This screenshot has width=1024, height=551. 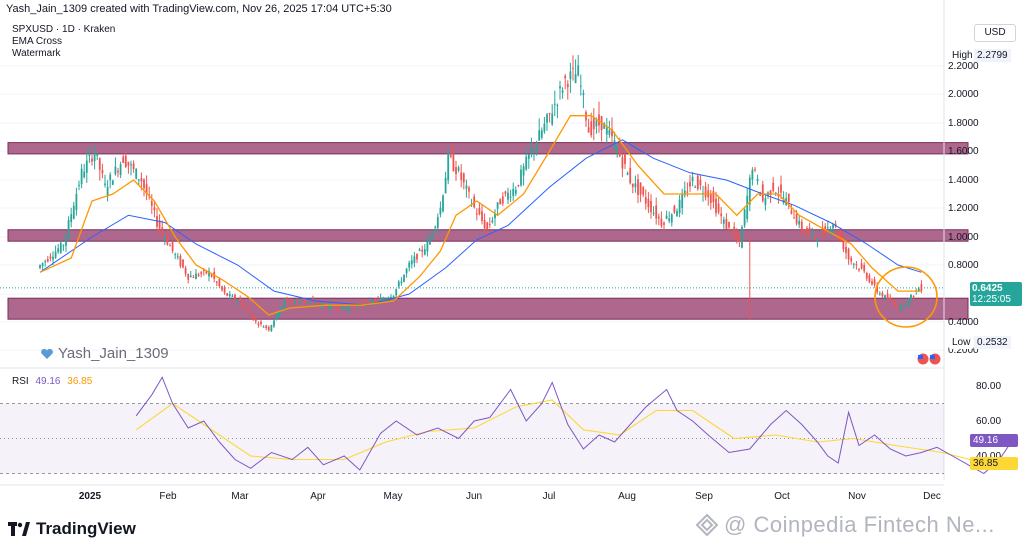 What do you see at coordinates (37, 41) in the screenshot?
I see `ema-cross-label: EMA Cross` at bounding box center [37, 41].